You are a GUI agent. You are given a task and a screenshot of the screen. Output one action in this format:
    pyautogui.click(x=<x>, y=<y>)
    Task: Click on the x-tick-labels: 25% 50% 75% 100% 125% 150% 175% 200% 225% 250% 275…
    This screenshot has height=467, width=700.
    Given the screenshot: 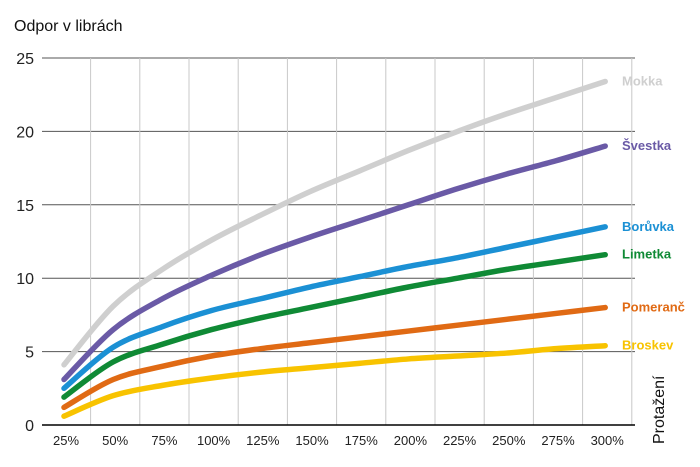 What is the action you would take?
    pyautogui.click(x=338, y=440)
    